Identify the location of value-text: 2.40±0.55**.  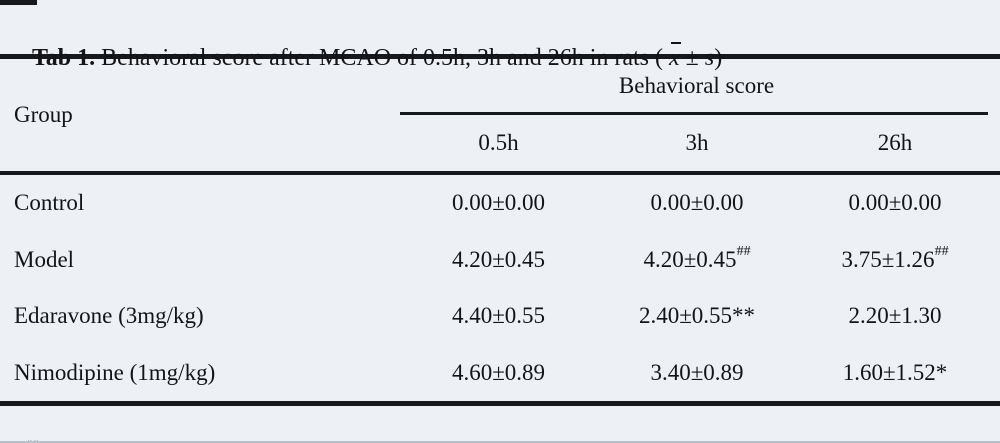
(697, 316).